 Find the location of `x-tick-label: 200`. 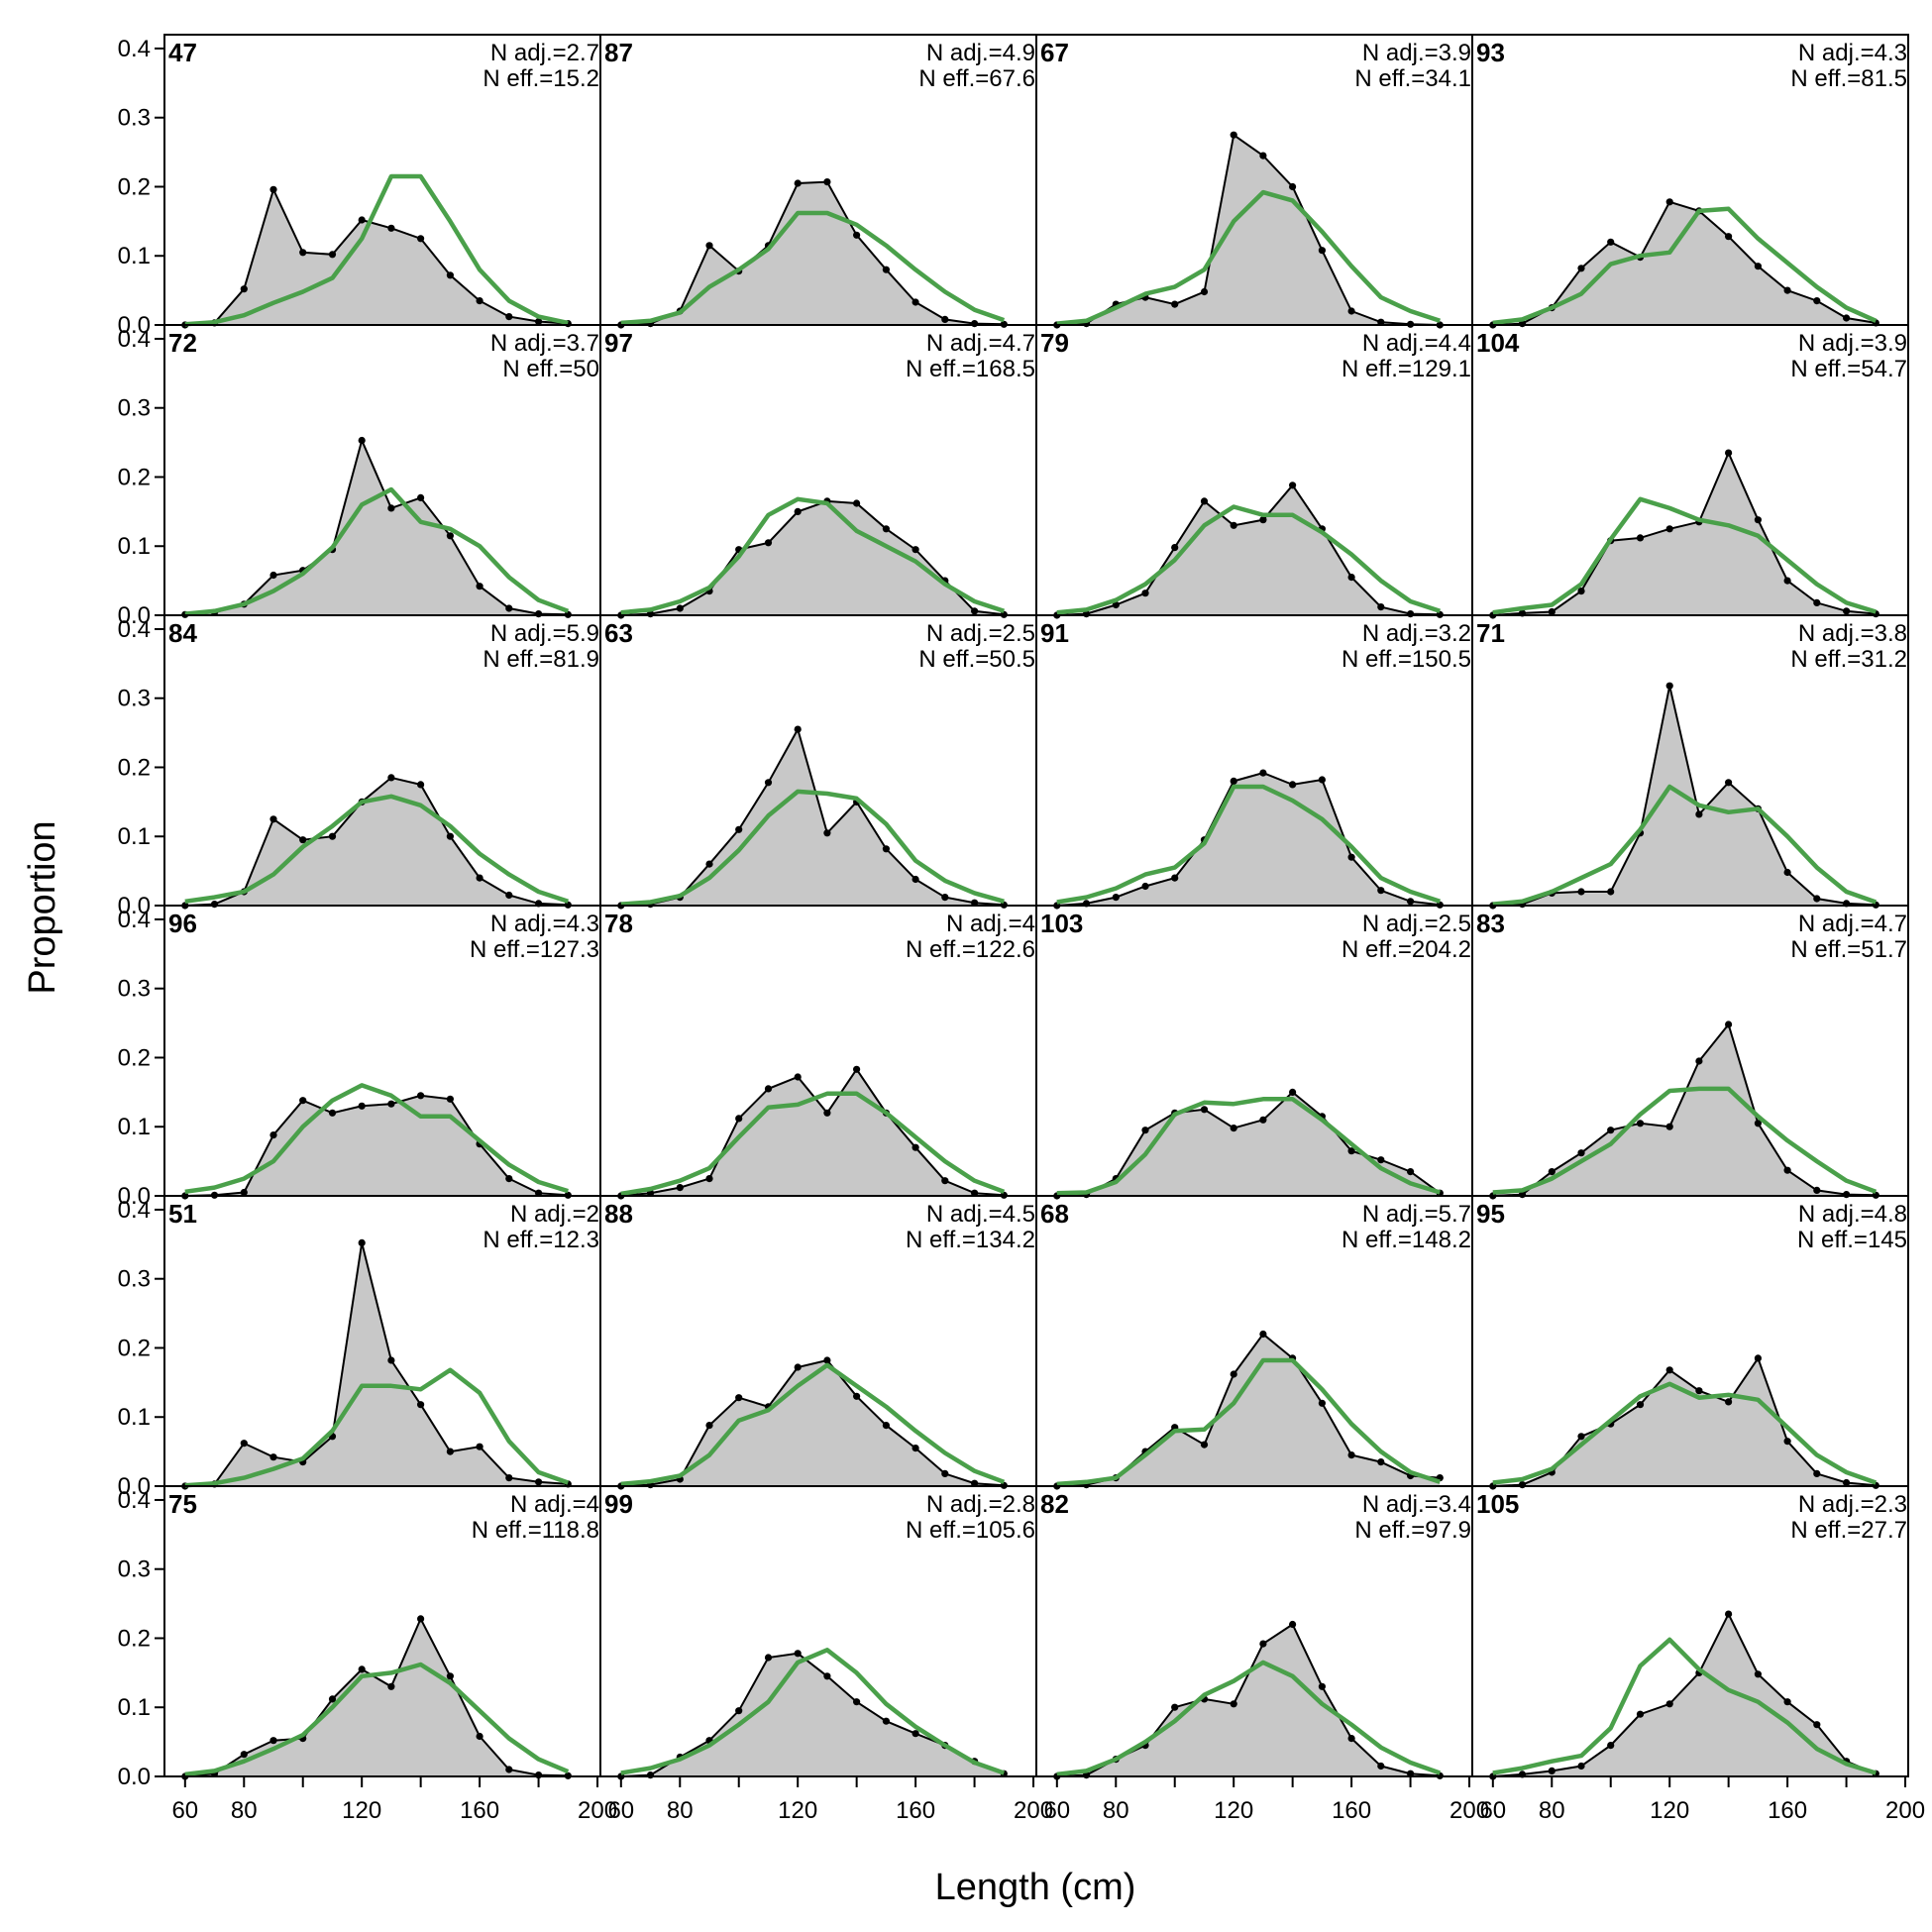

x-tick-label: 200 is located at coordinates (597, 1810).